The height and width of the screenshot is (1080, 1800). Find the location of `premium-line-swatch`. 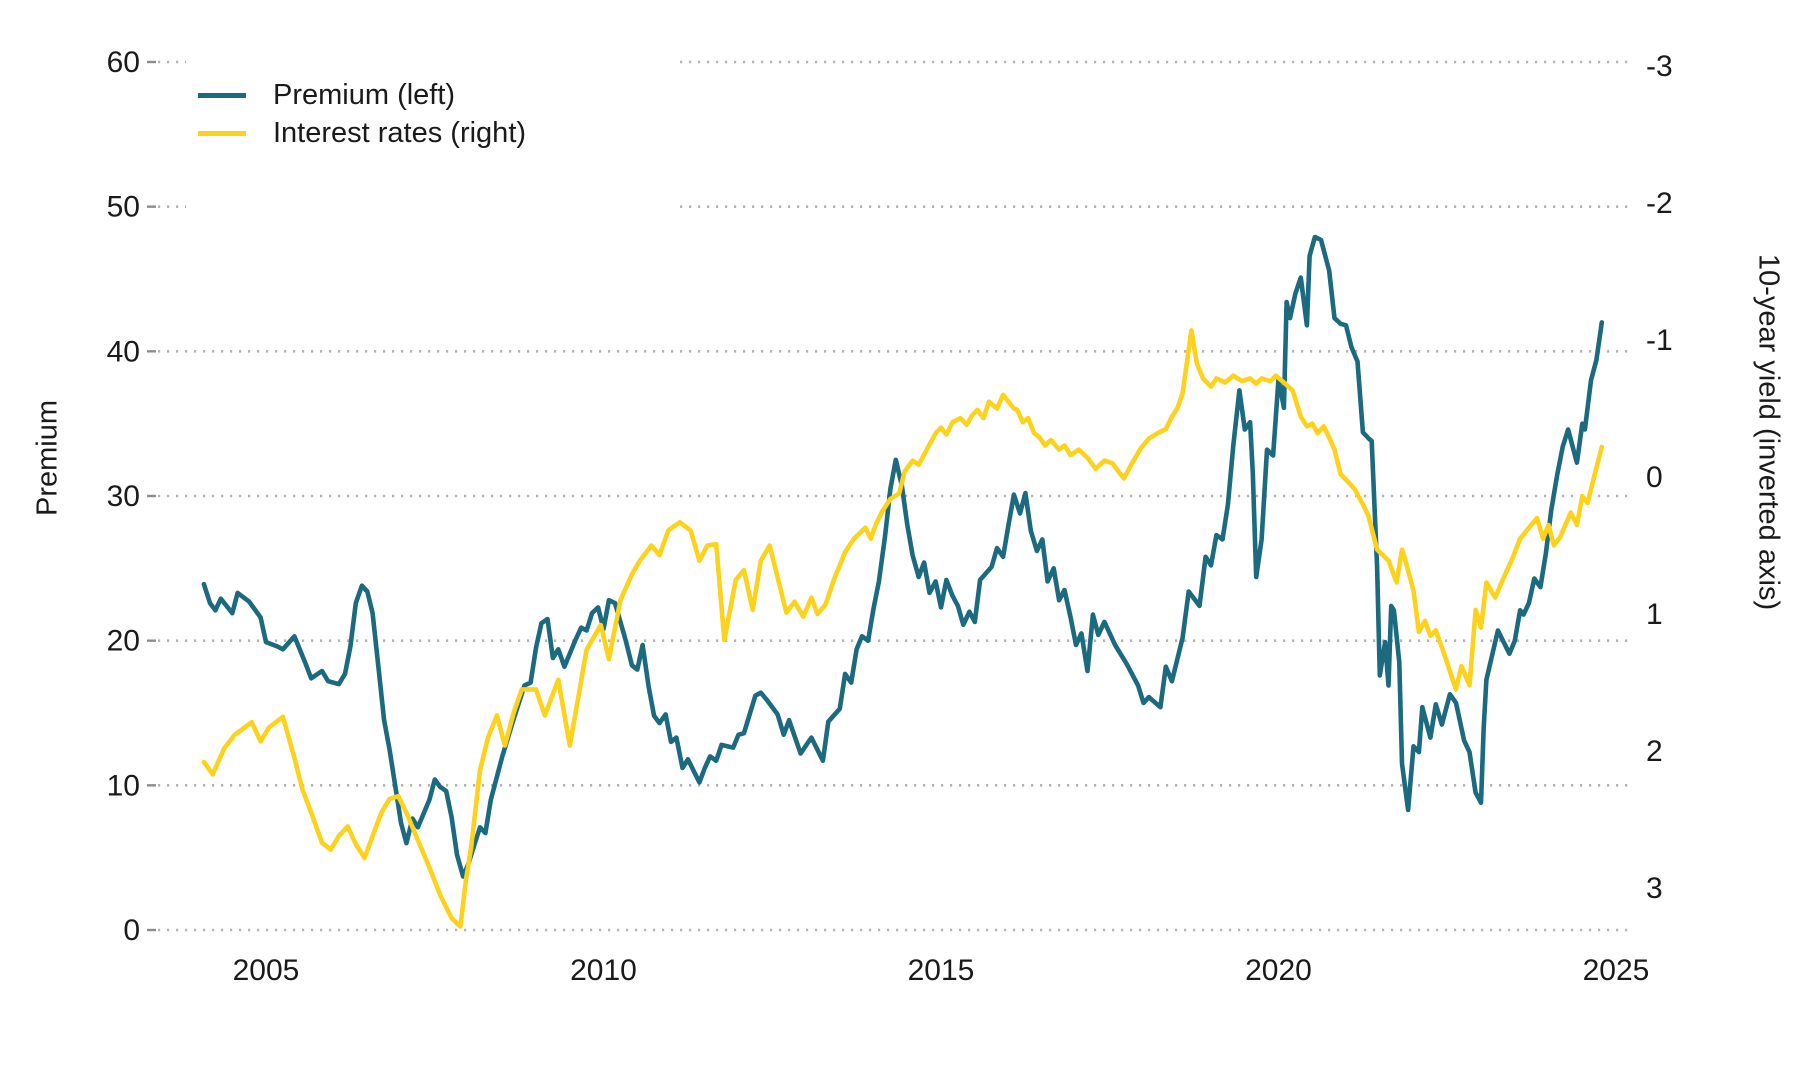

premium-line-swatch is located at coordinates (222, 95).